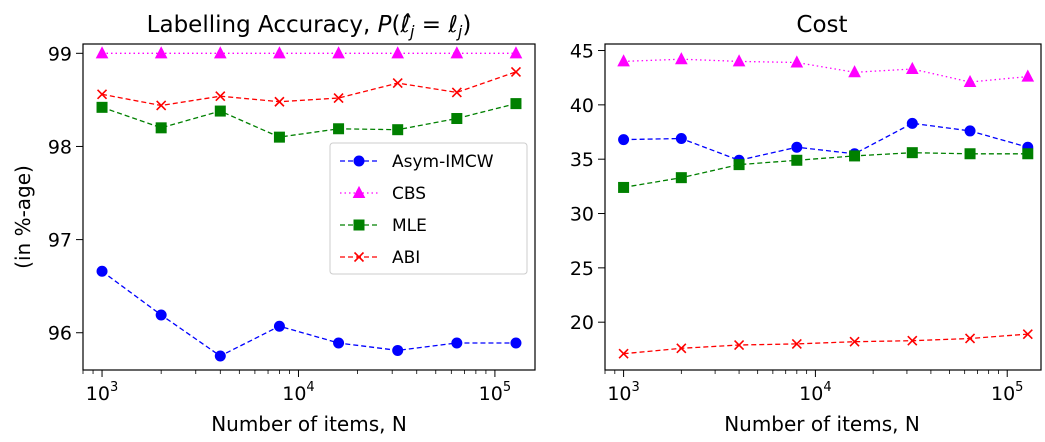  What do you see at coordinates (298, 392) in the screenshot?
I see `accuracy-x-tick-label: 10⁴` at bounding box center [298, 392].